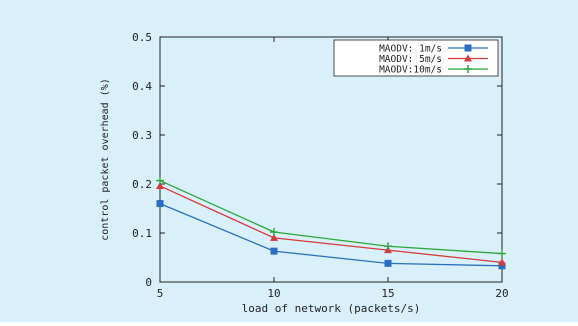 The height and width of the screenshot is (326, 578). I want to click on legend-label: MAODV:10m/s, so click(410, 70).